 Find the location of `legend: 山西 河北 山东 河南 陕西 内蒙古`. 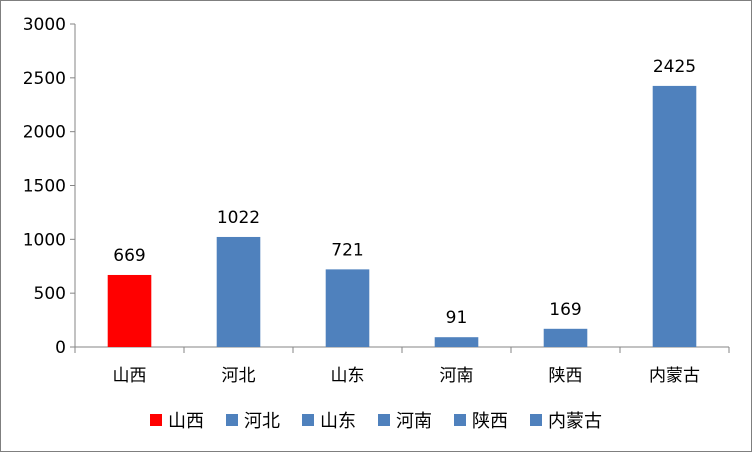

legend: 山西 河北 山东 河南 陕西 内蒙古 is located at coordinates (376, 420).